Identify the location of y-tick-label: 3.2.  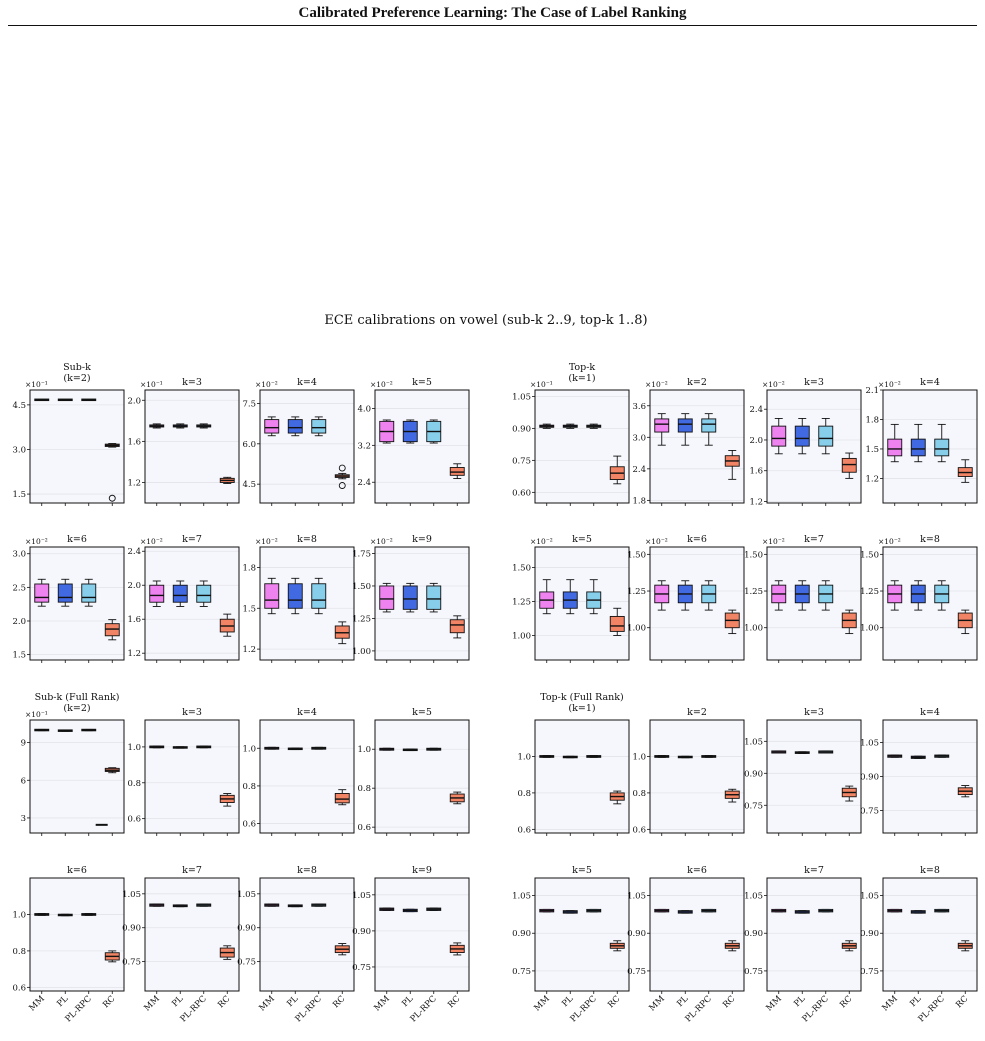
(364, 446).